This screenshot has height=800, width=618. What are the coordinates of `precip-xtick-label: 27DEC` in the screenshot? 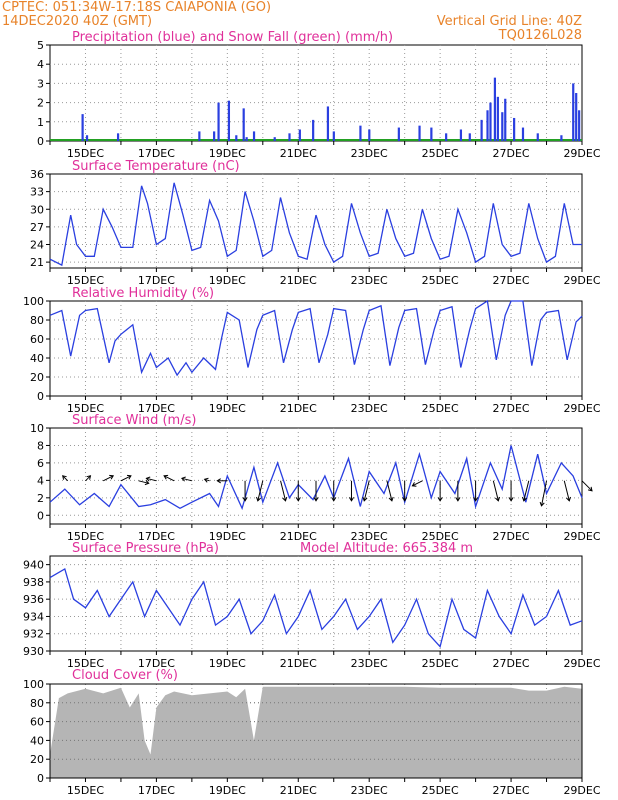 It's located at (511, 153).